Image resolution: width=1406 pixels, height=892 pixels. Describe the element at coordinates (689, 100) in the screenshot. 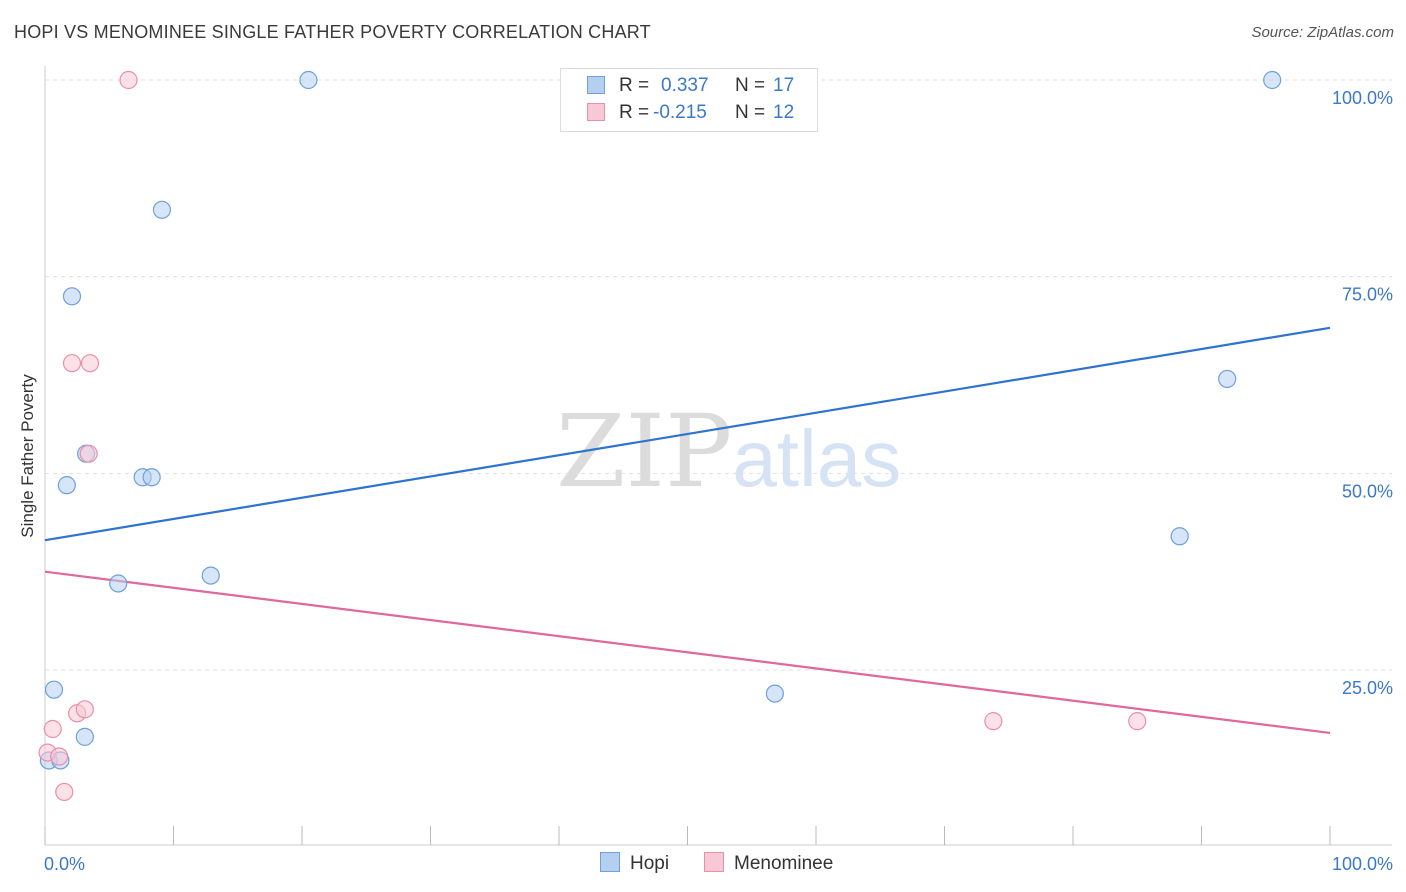

I see `legend: R = 0.337 N = 17 R = -0.215 N = 12` at that location.